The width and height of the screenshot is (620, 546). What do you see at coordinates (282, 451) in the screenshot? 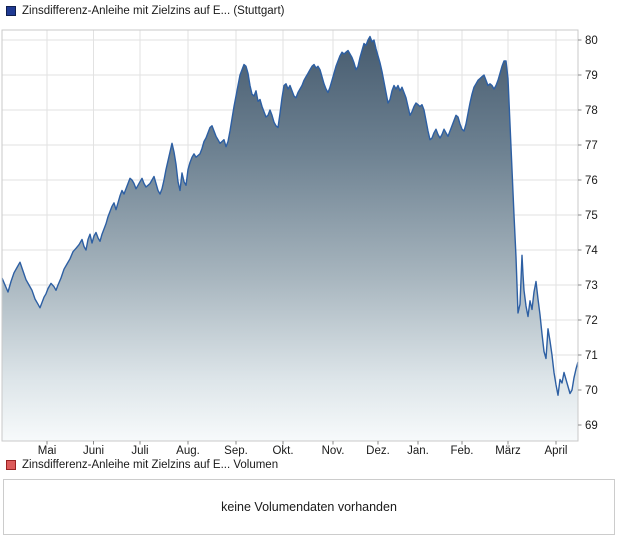
I see `x-tick-label: Okt.` at bounding box center [282, 451].